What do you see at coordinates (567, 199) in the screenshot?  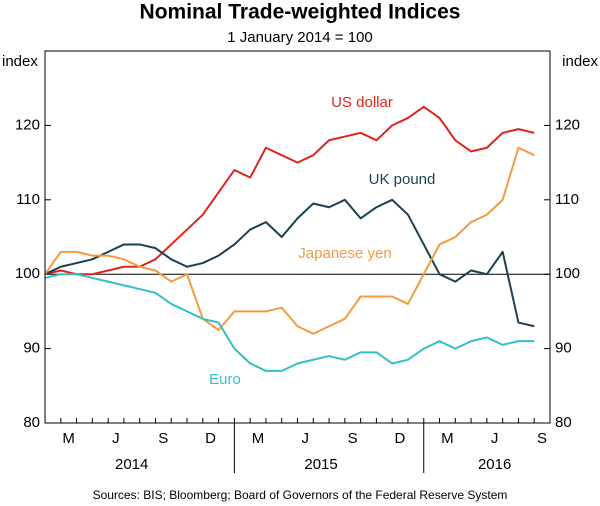 I see `y2-tick-label: 110` at bounding box center [567, 199].